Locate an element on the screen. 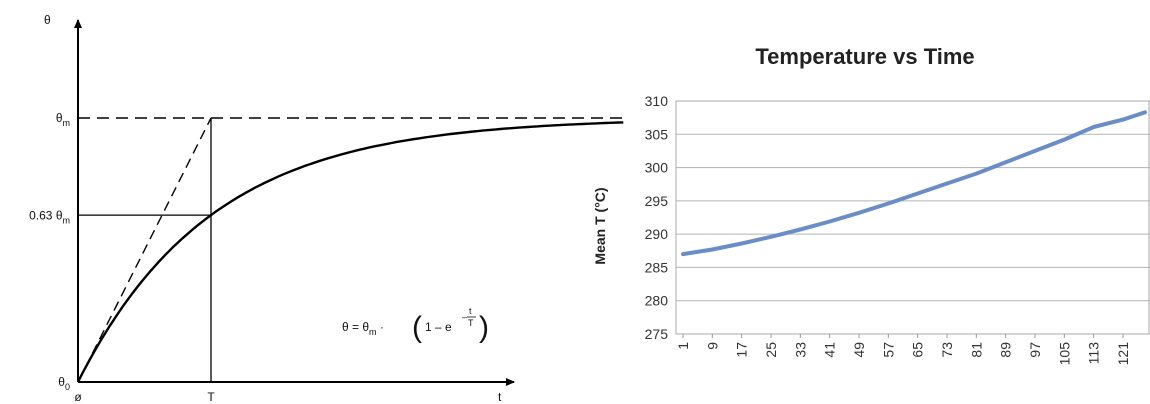  mean-temperature-line is located at coordinates (914, 183).